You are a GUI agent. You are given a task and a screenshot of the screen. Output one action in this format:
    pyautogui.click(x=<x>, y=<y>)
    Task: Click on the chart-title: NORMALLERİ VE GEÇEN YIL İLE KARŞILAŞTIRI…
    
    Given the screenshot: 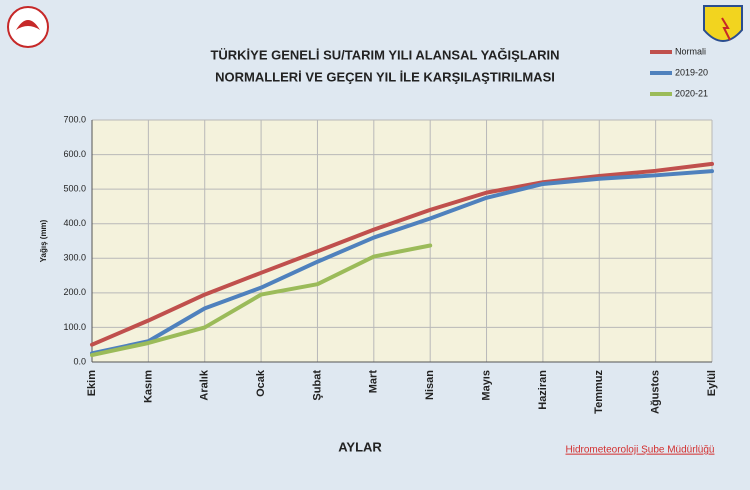 What is the action you would take?
    pyautogui.click(x=385, y=76)
    